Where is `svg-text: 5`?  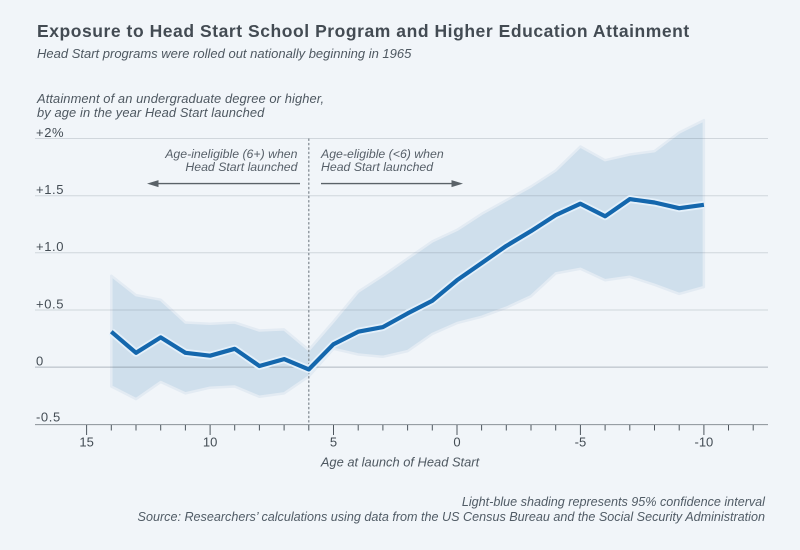
svg-text: 5 is located at coordinates (333, 442).